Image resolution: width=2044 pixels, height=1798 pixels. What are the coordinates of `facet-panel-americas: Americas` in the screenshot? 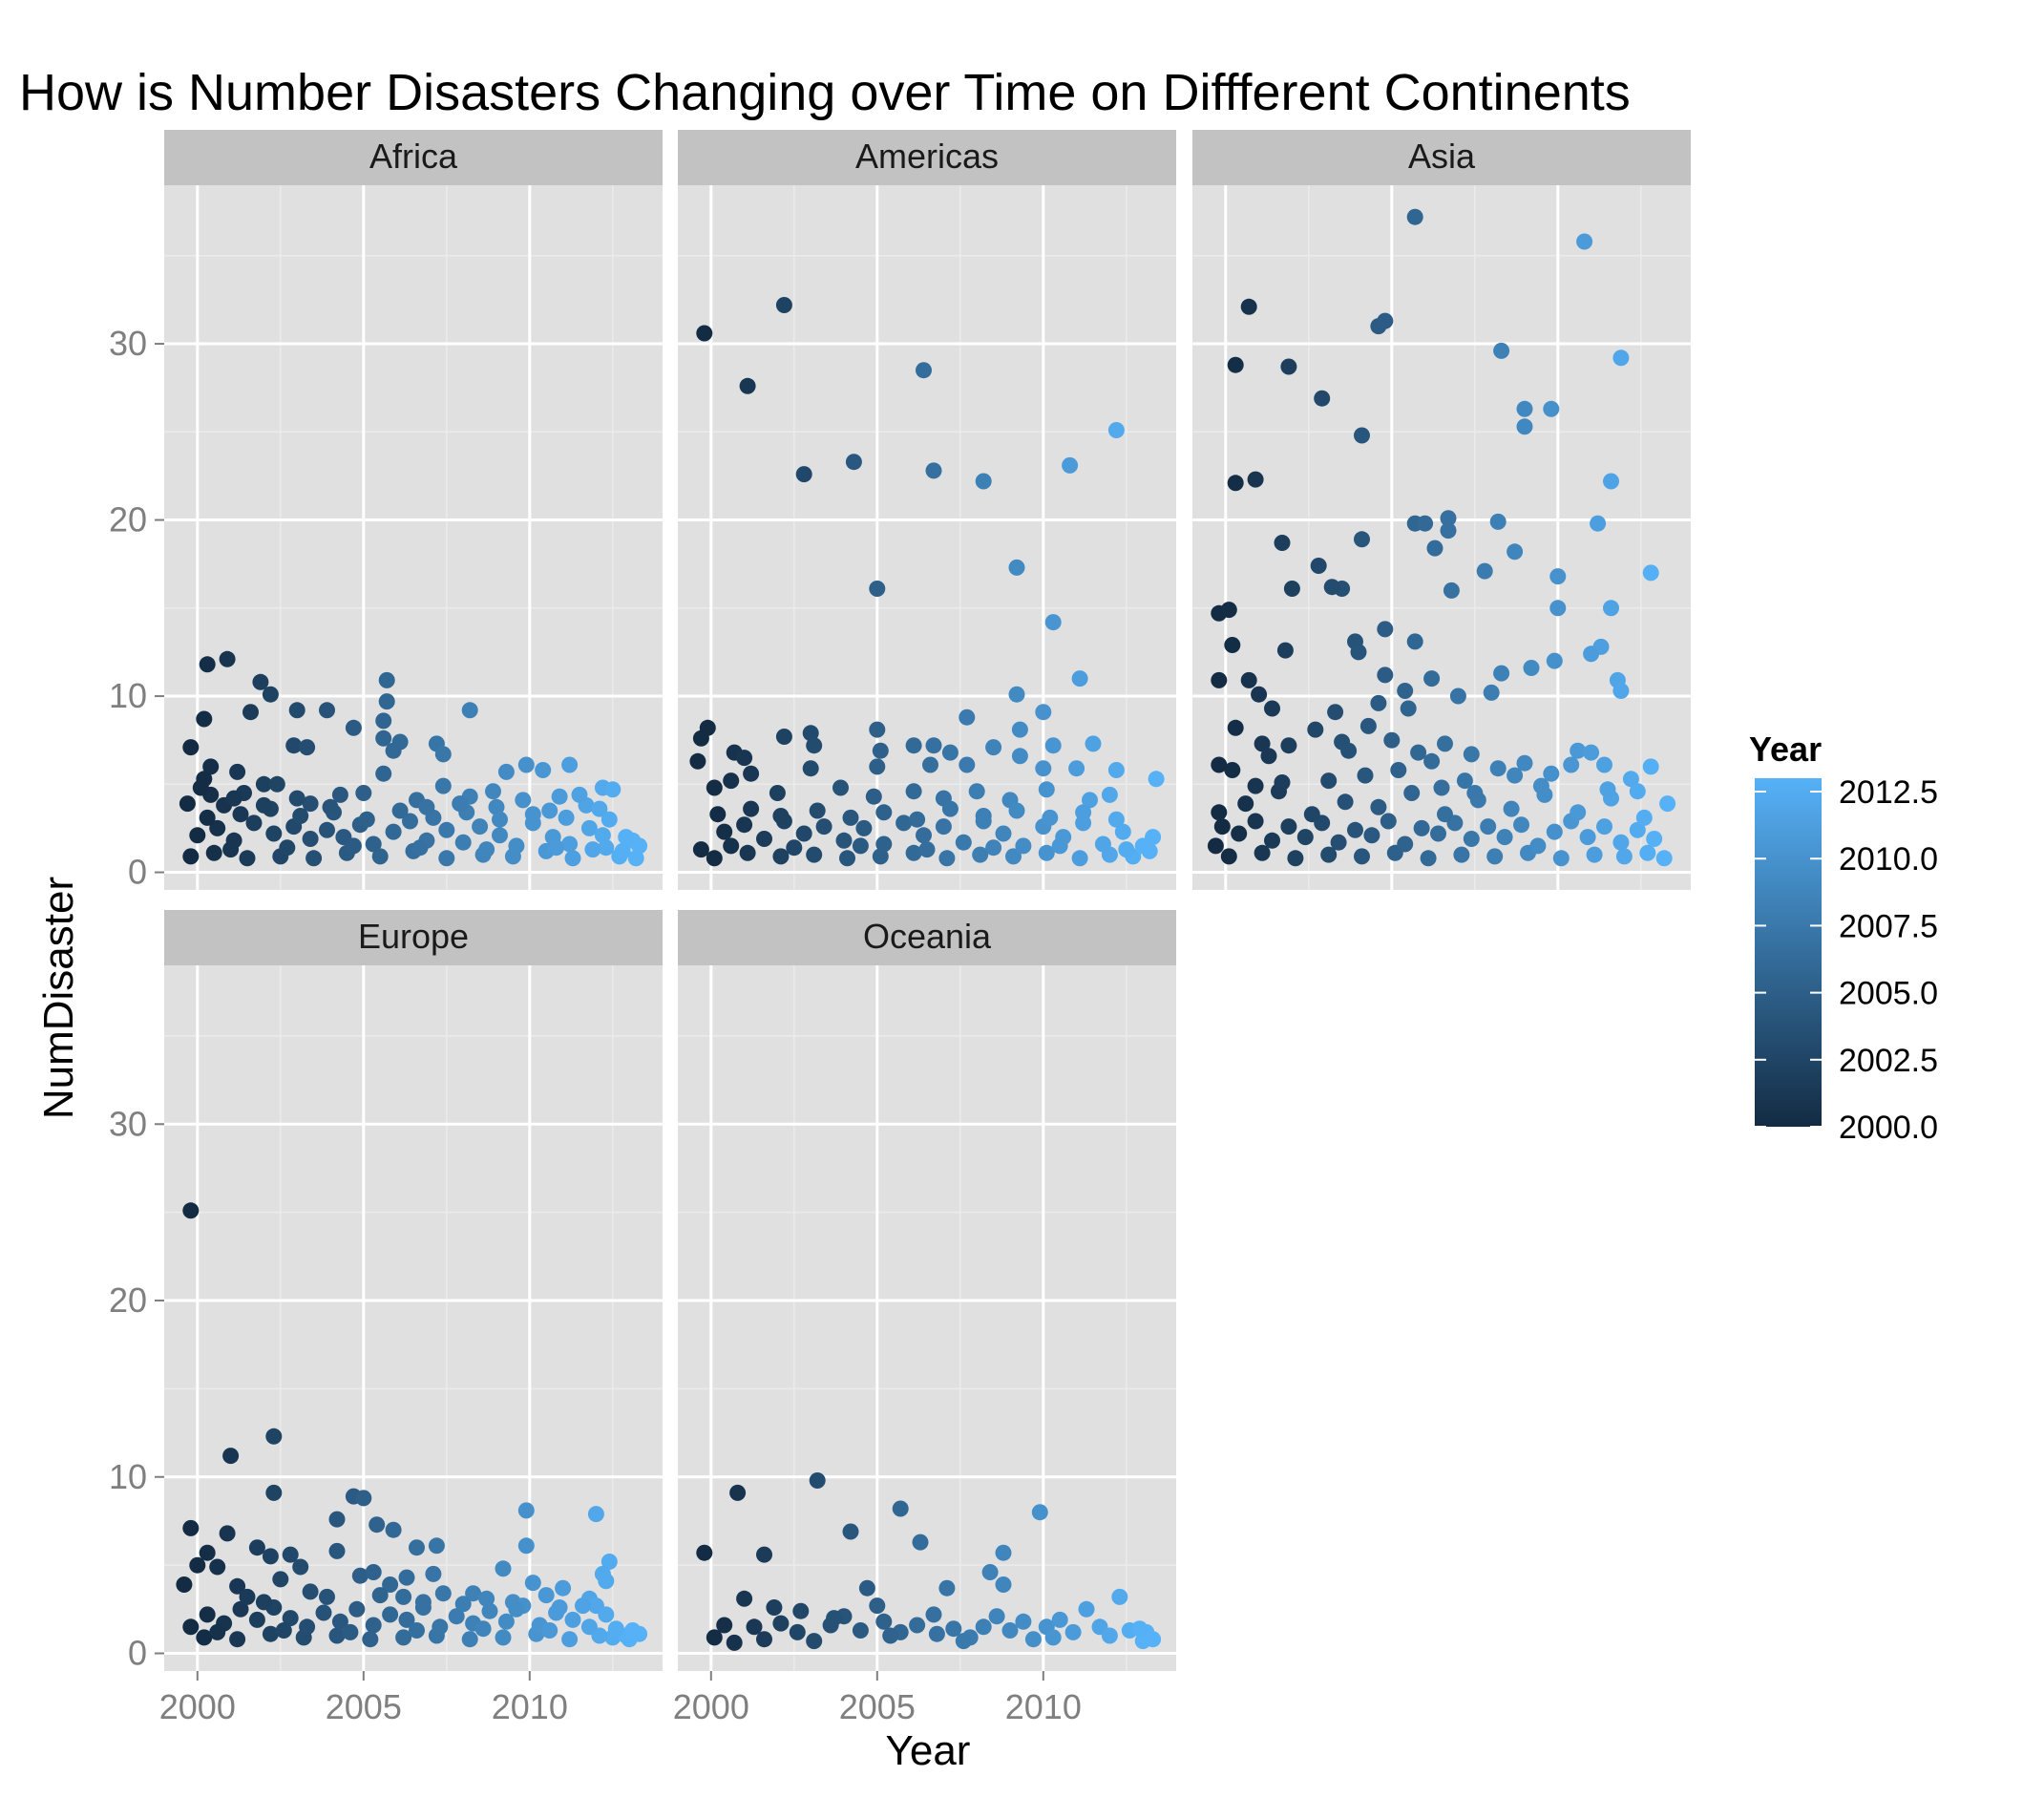 It's located at (927, 510).